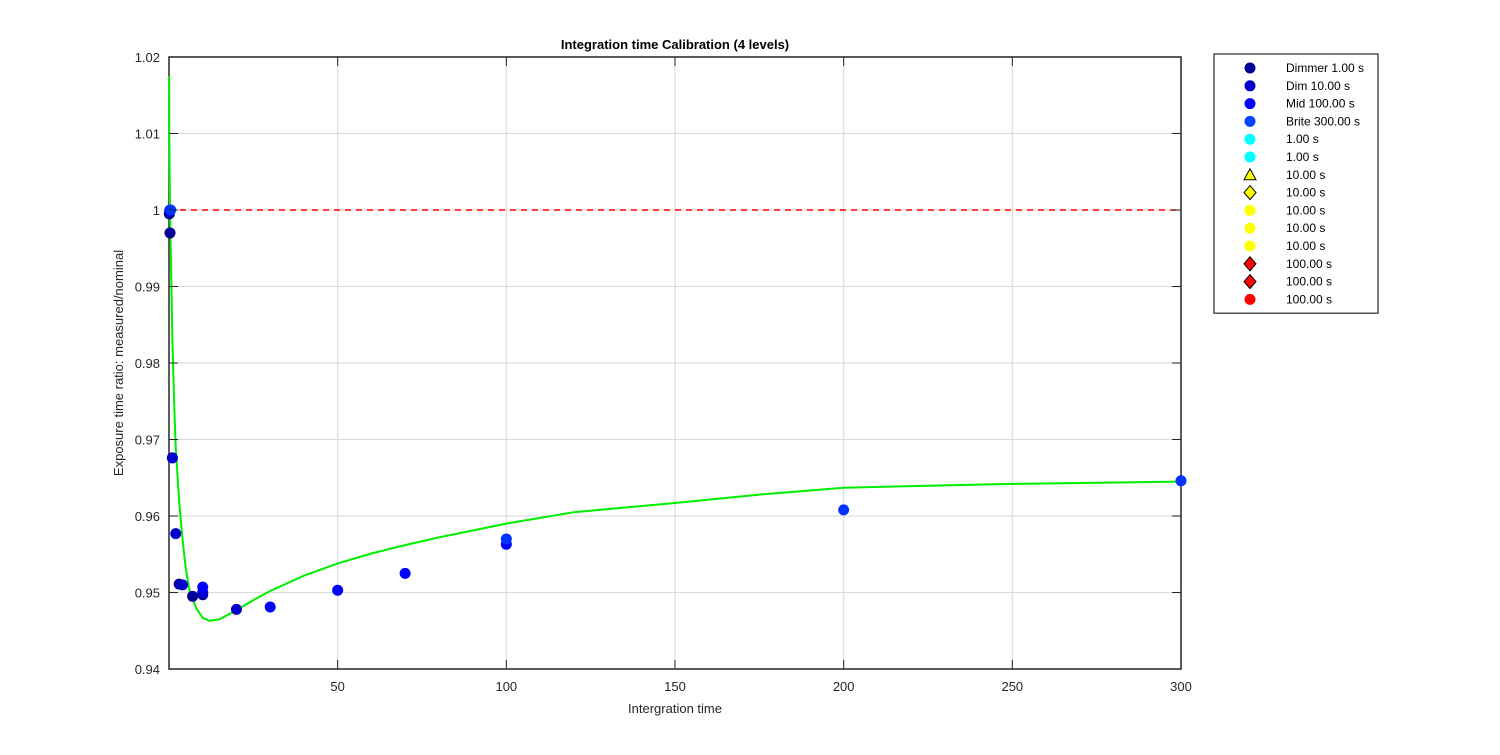 This screenshot has height=755, width=1500. I want to click on y-tick-label: 0.95, so click(147, 593).